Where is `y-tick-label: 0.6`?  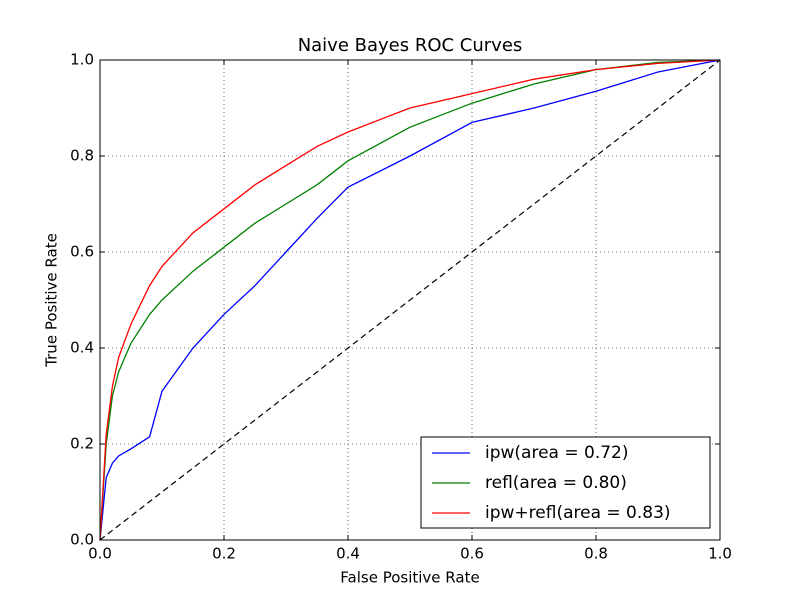 y-tick-label: 0.6 is located at coordinates (82, 252).